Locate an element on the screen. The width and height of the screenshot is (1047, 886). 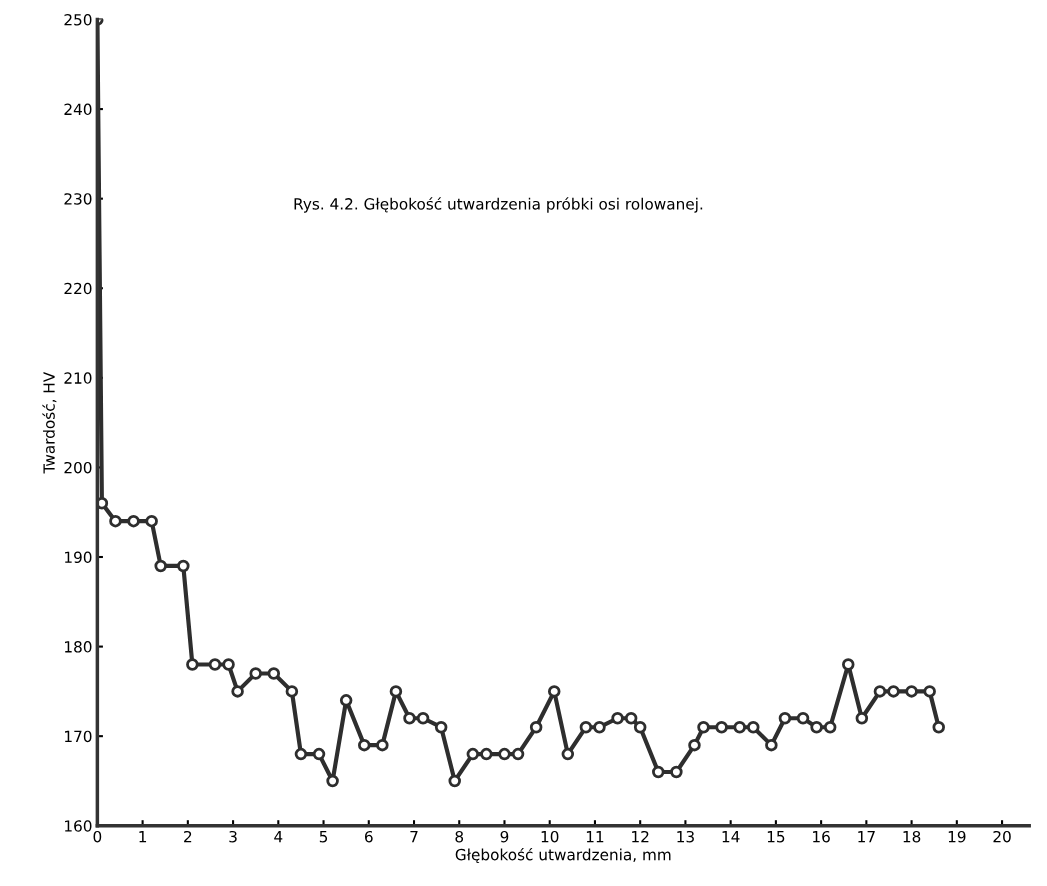
x-tick-label: 4 is located at coordinates (278, 837).